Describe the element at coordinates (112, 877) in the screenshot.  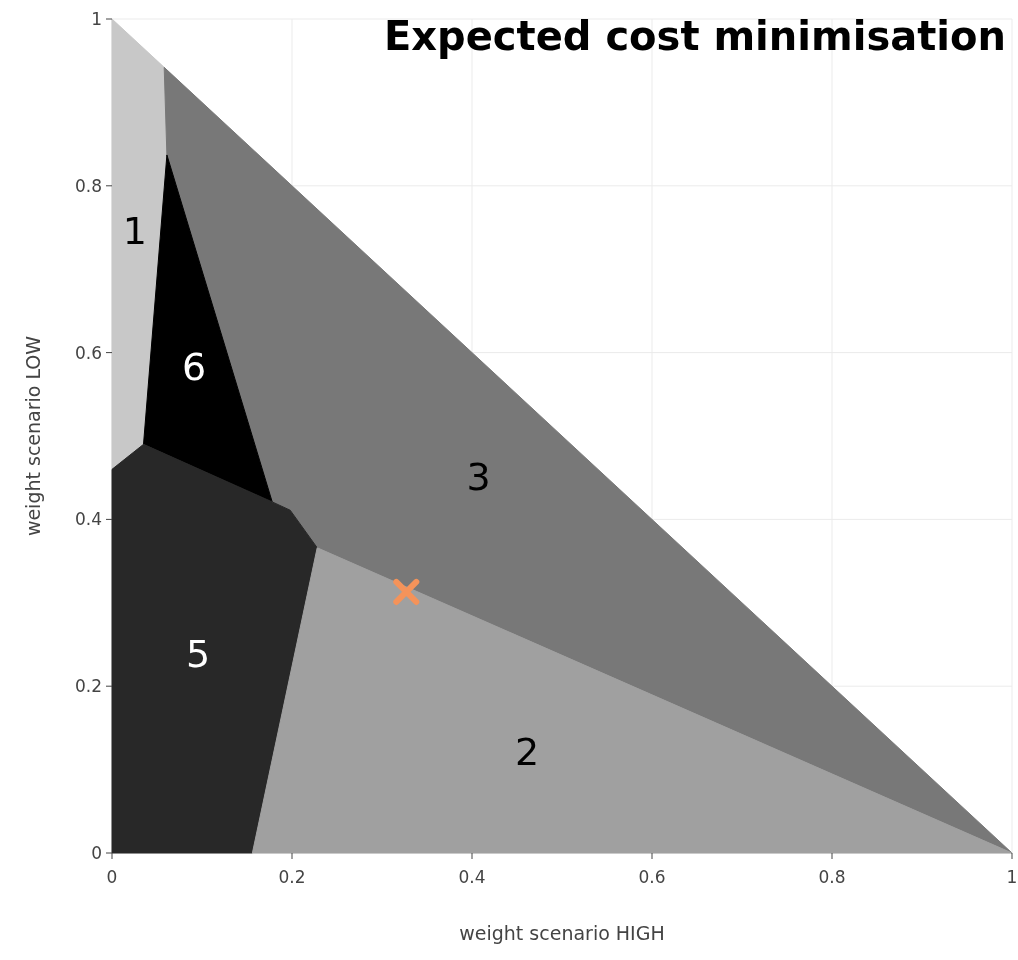
I see `x-tick-label: 0` at that location.